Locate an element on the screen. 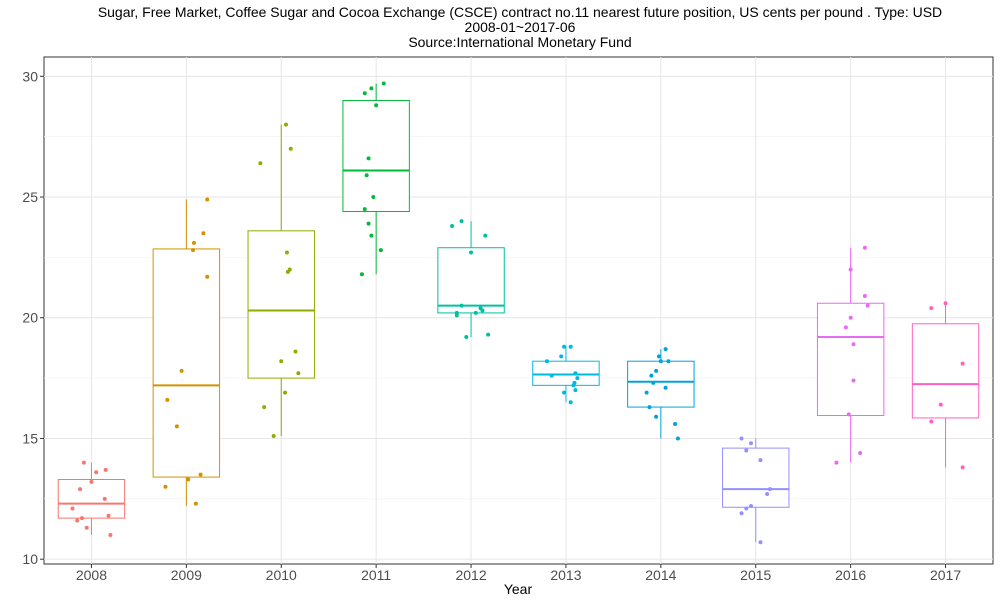 The image size is (1000, 600). y-tick-label: 20 is located at coordinates (30, 318).